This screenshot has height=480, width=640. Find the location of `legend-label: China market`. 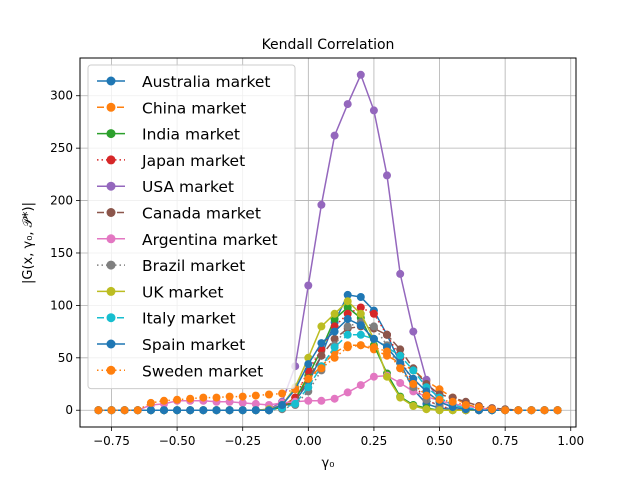

legend-label: China market is located at coordinates (194, 108).